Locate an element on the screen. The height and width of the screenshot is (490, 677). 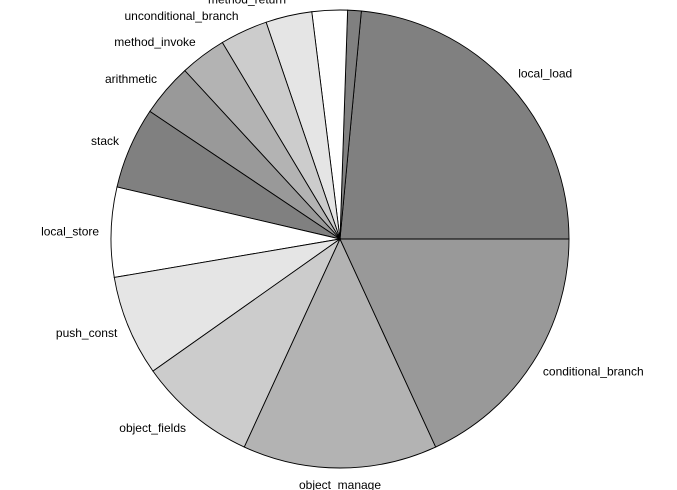
slice-object-fields is located at coordinates (247, 342).